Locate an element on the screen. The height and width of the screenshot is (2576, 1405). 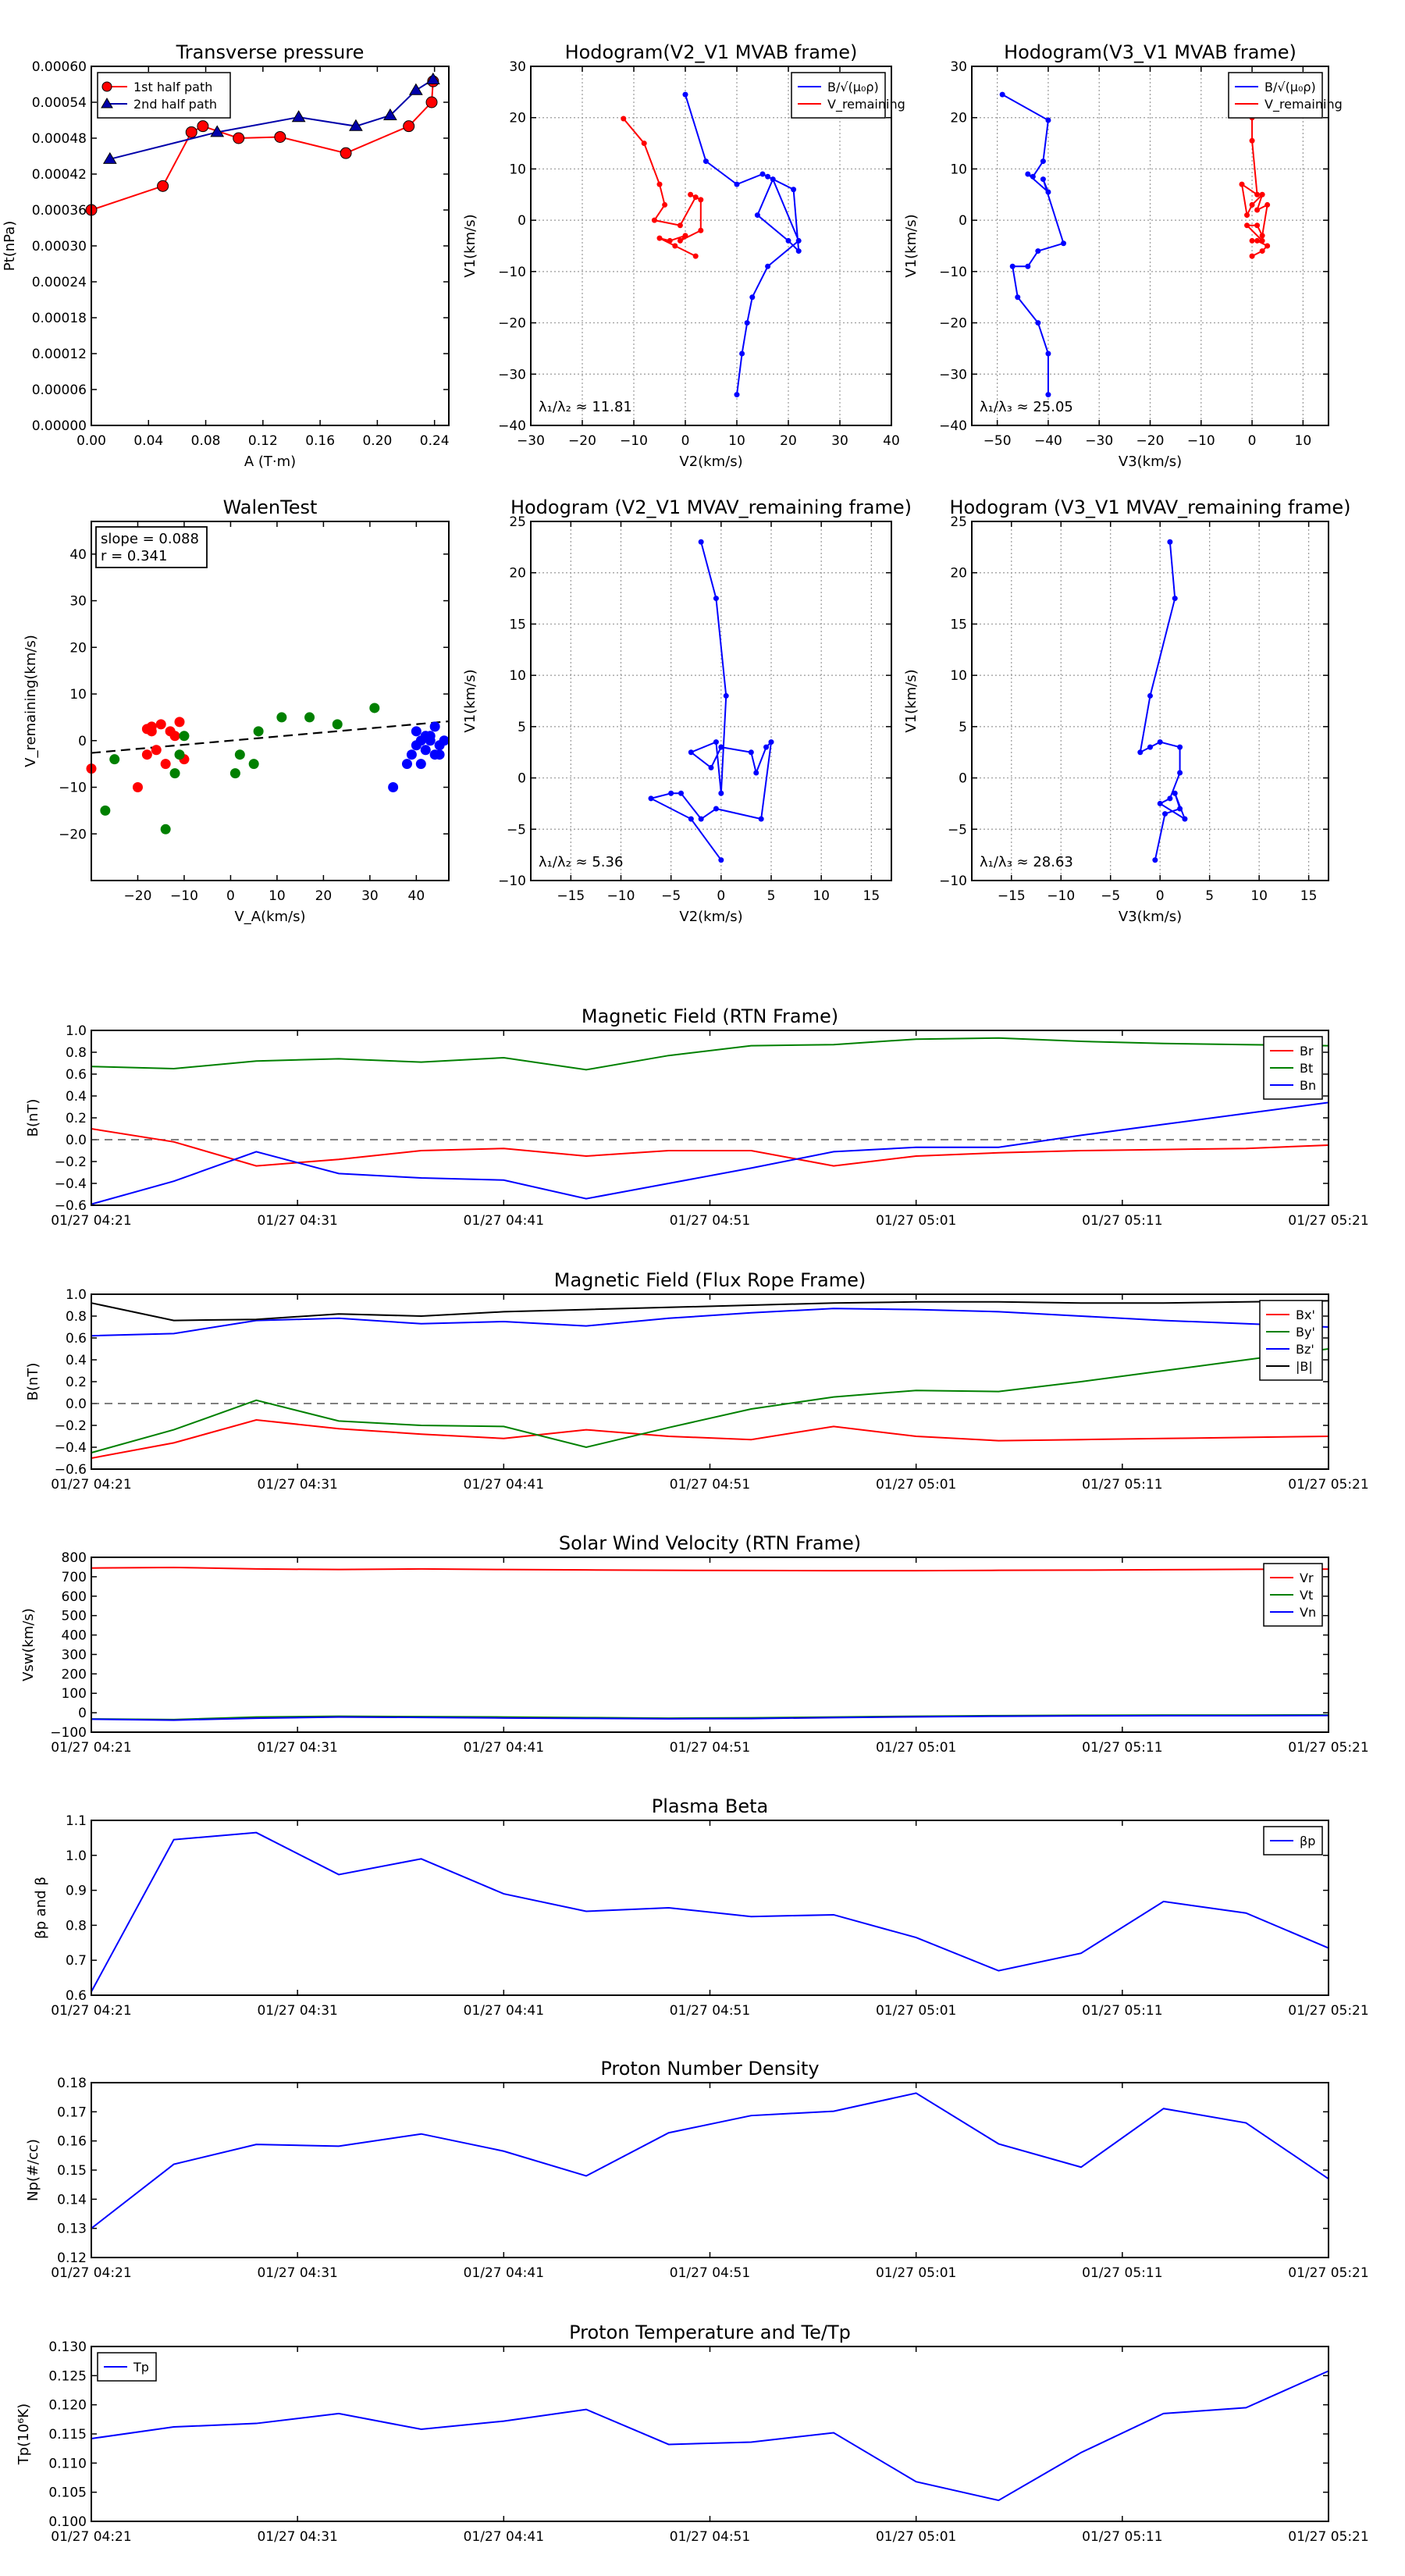
y-tick-label: −0.4 is located at coordinates (71, 1448).